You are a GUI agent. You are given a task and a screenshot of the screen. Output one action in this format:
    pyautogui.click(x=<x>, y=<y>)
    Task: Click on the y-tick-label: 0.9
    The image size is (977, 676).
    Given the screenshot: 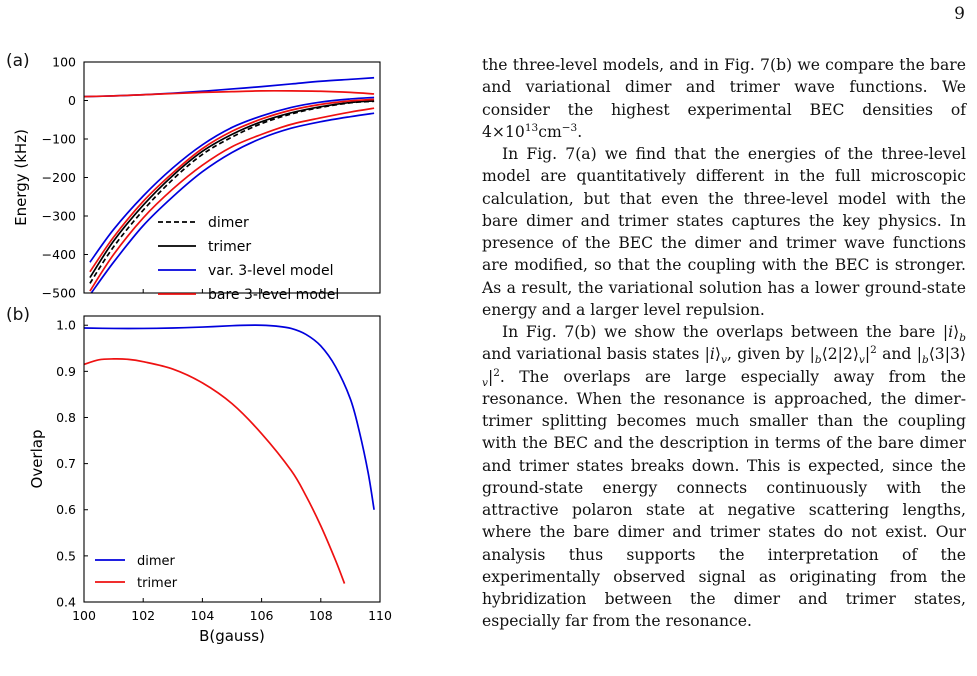 What is the action you would take?
    pyautogui.click(x=66, y=371)
    